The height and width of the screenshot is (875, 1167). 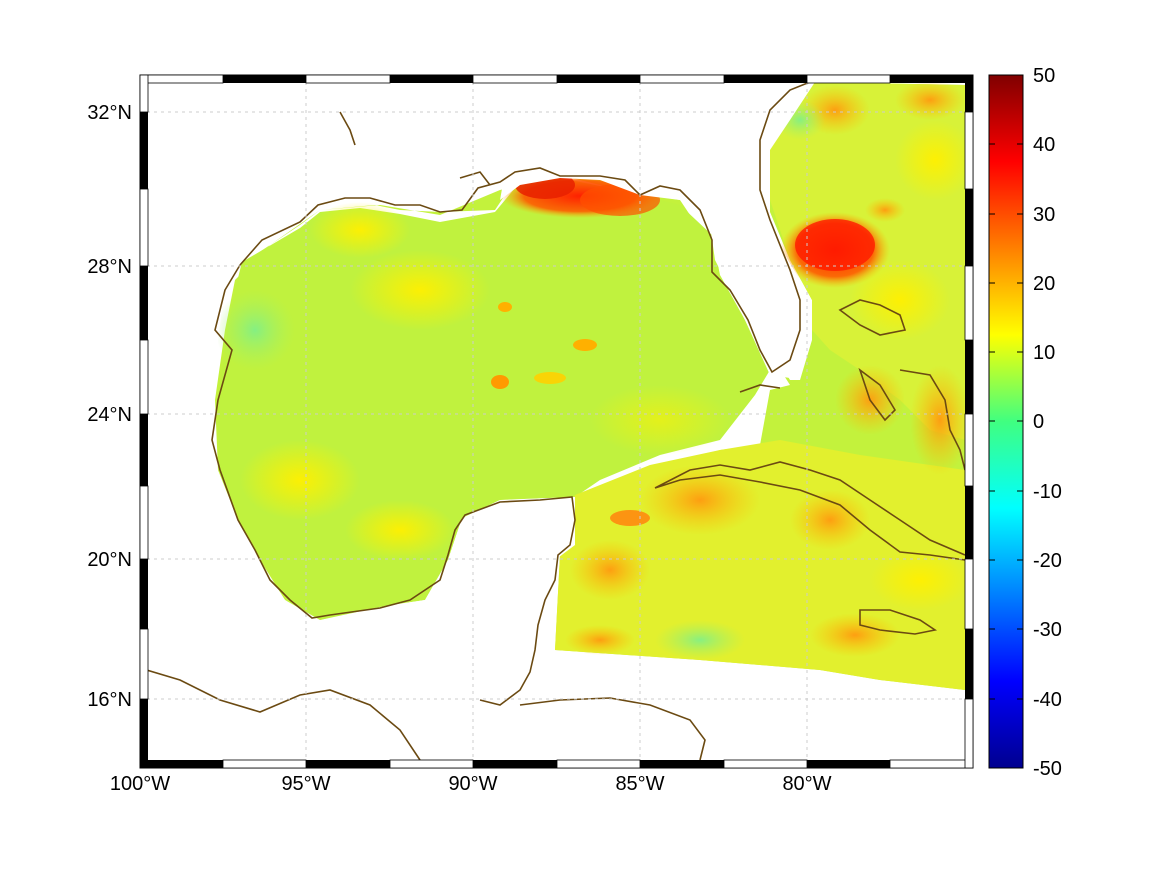 What do you see at coordinates (1025, 422) in the screenshot?
I see `colorbar: 50 40 30 20 10 0 -10 -20 -30 -40 -50` at bounding box center [1025, 422].